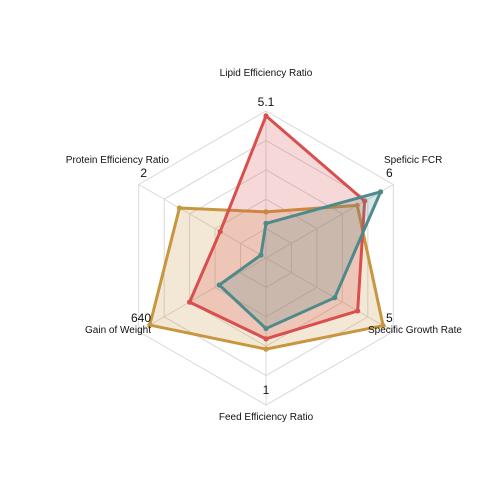  I want to click on axis-max-label-5: 2, so click(143, 173).